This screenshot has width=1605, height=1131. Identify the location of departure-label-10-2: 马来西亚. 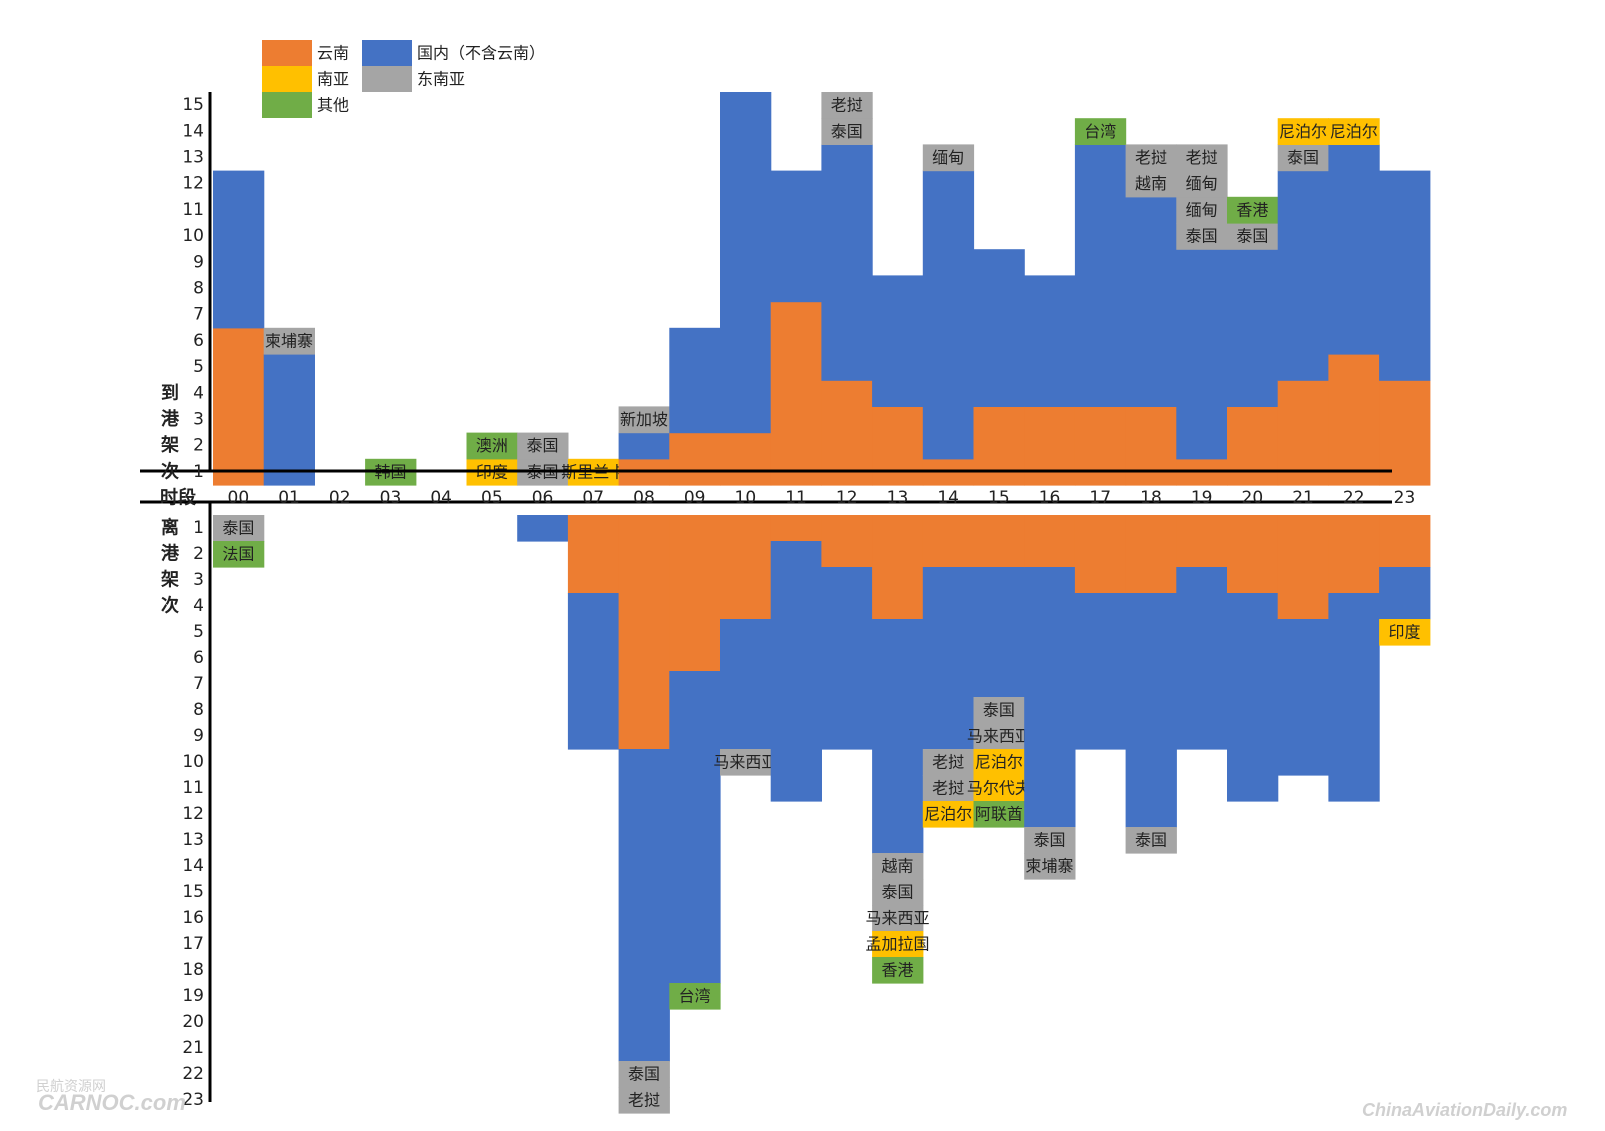
(745, 762).